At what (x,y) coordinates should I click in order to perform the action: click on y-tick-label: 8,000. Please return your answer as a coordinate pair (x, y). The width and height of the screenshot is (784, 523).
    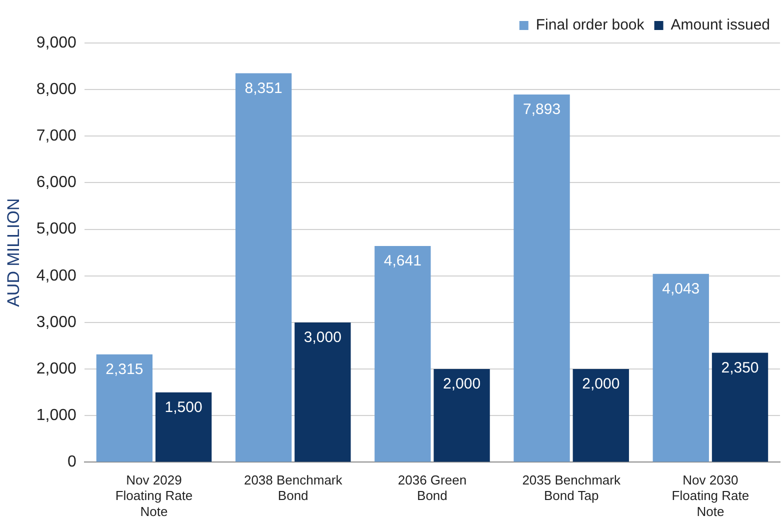
    Looking at the image, I should click on (56, 89).